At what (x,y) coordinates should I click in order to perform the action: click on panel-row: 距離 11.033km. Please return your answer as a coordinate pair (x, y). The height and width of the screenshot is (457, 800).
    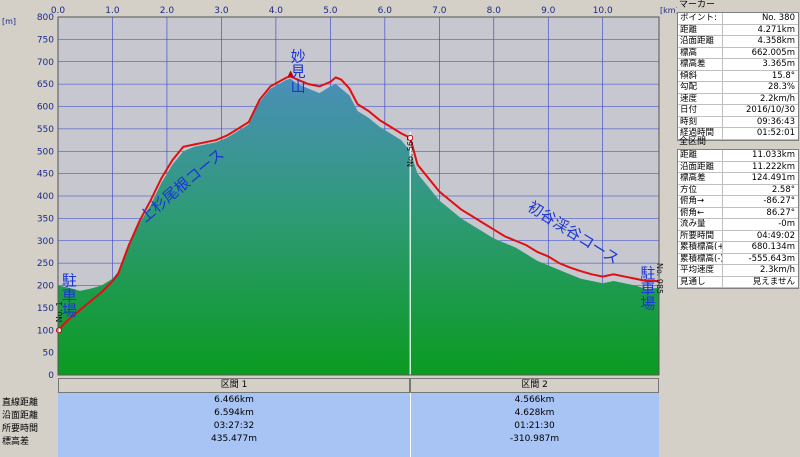
    Looking at the image, I should click on (738, 156).